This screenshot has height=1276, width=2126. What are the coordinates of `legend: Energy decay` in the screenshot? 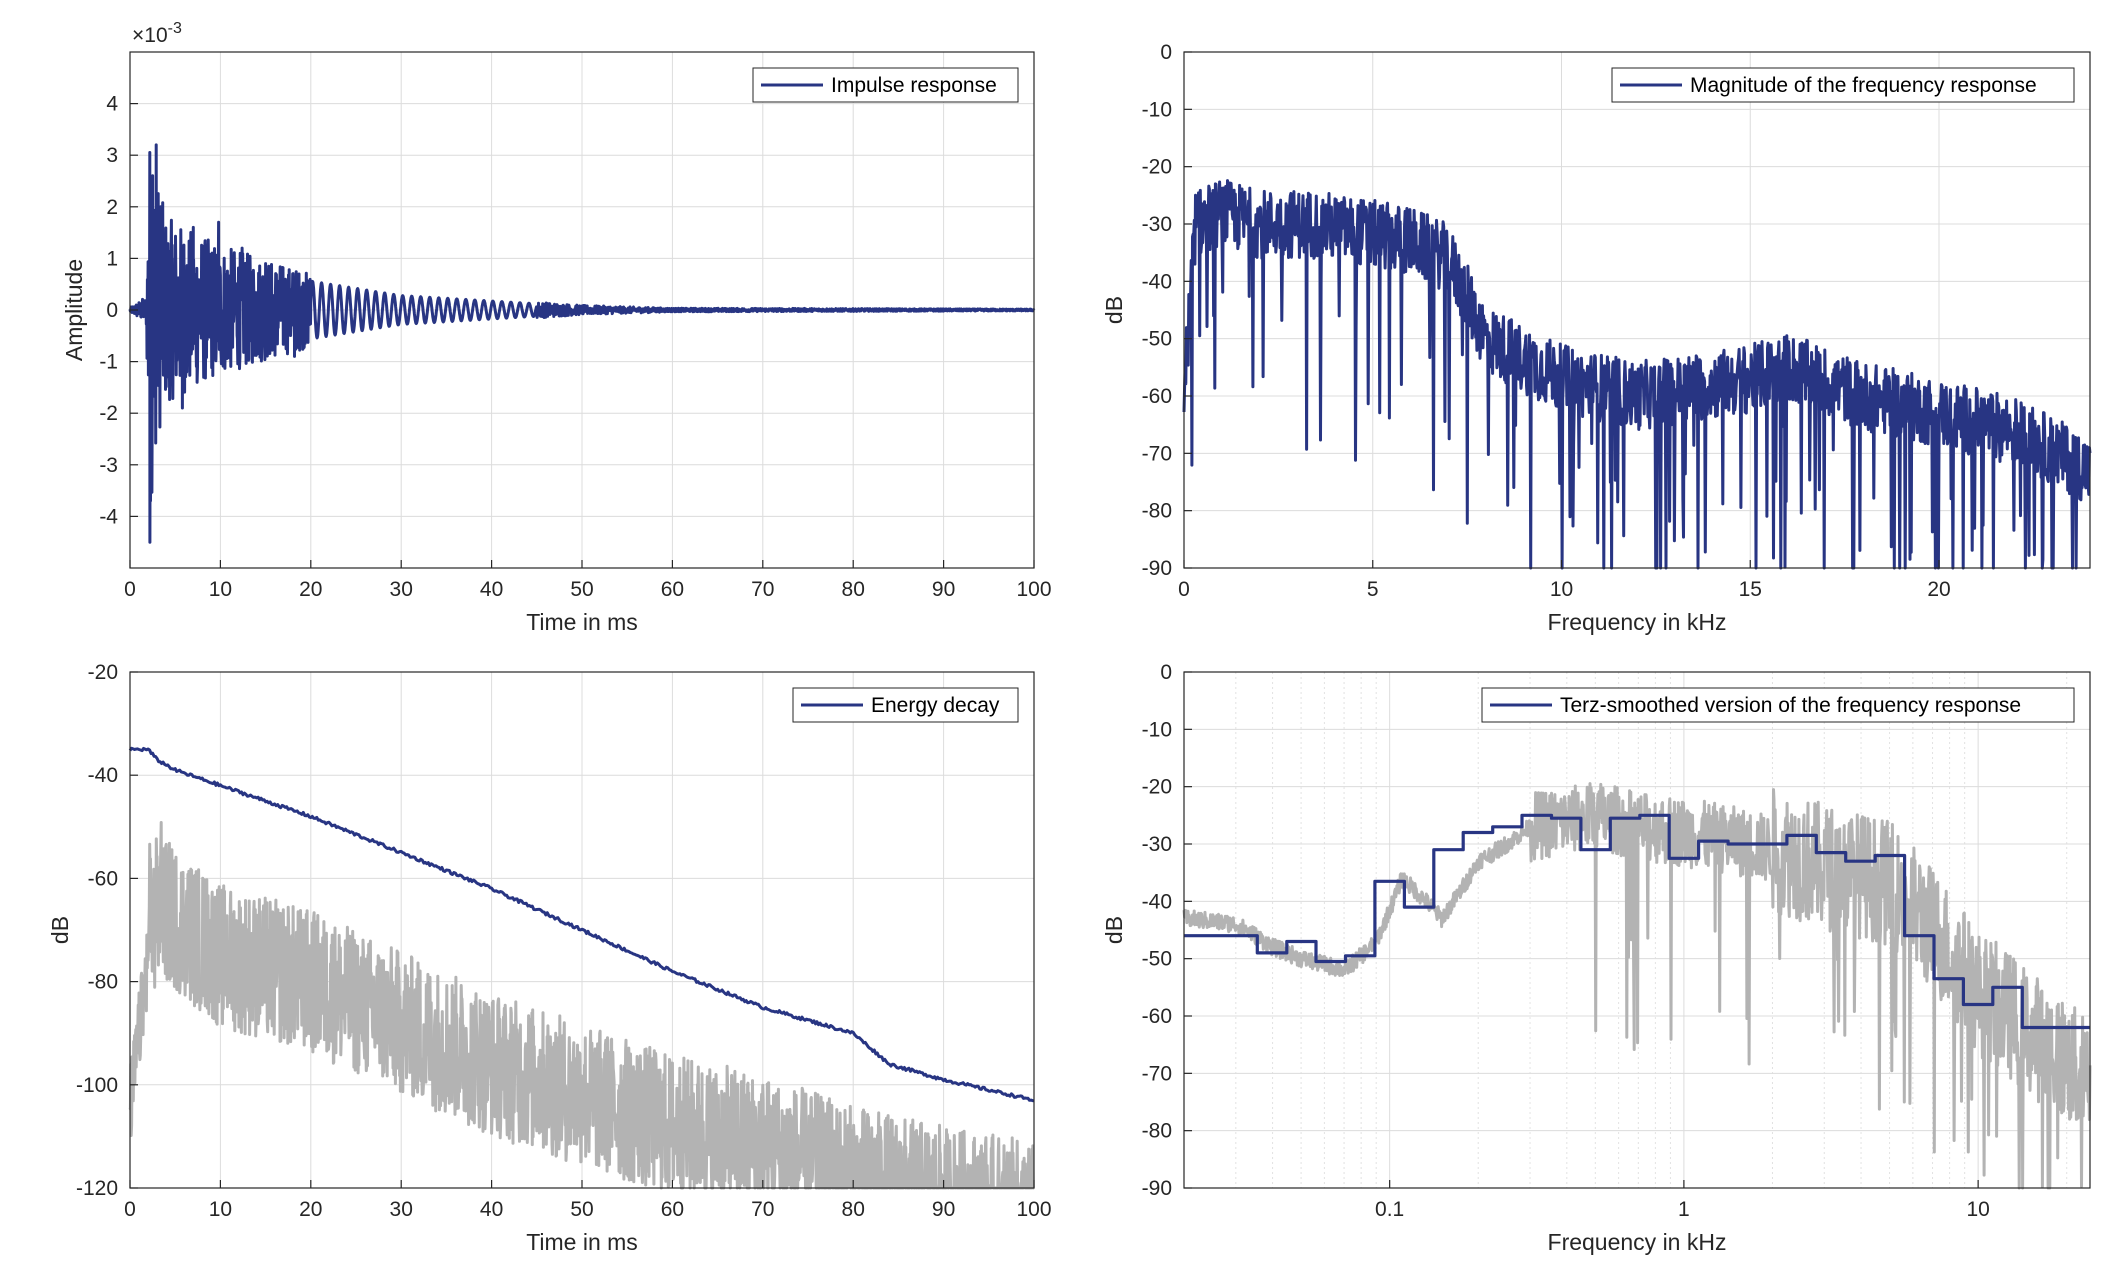 It's located at (905, 705).